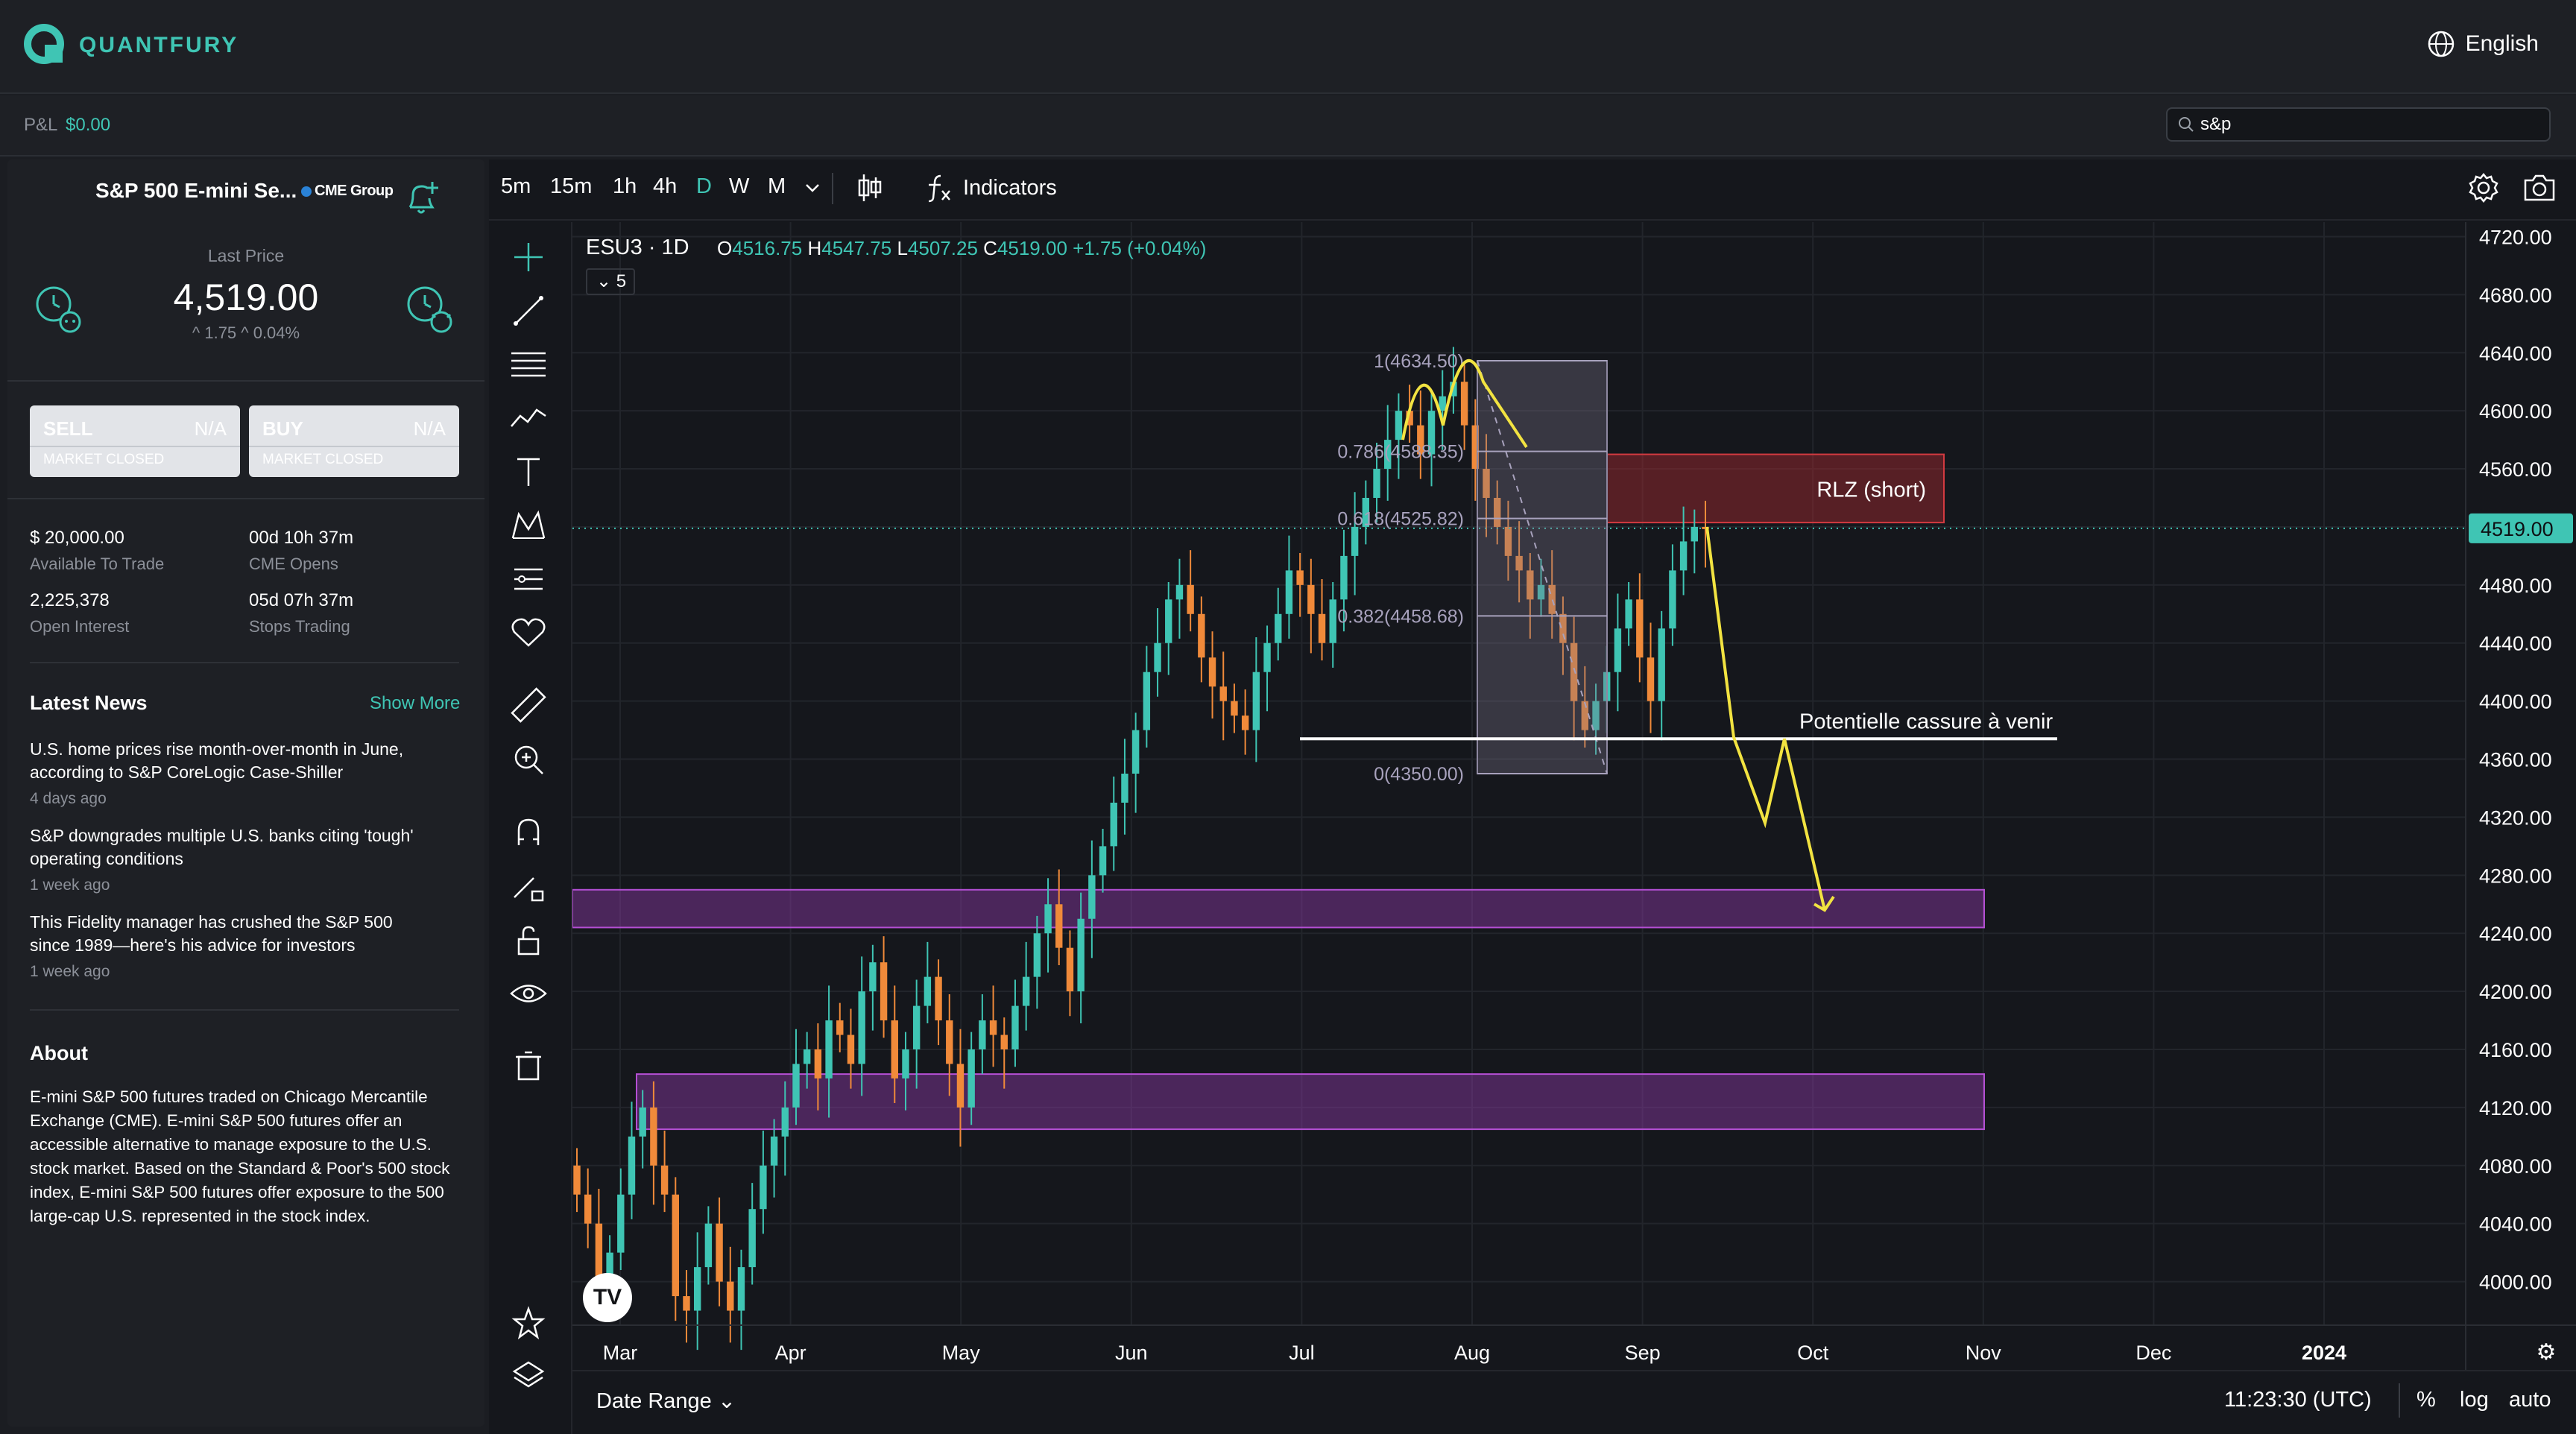 The width and height of the screenshot is (2576, 1434). Describe the element at coordinates (45, 46) in the screenshot. I see `quantfury-logo-icon` at that location.